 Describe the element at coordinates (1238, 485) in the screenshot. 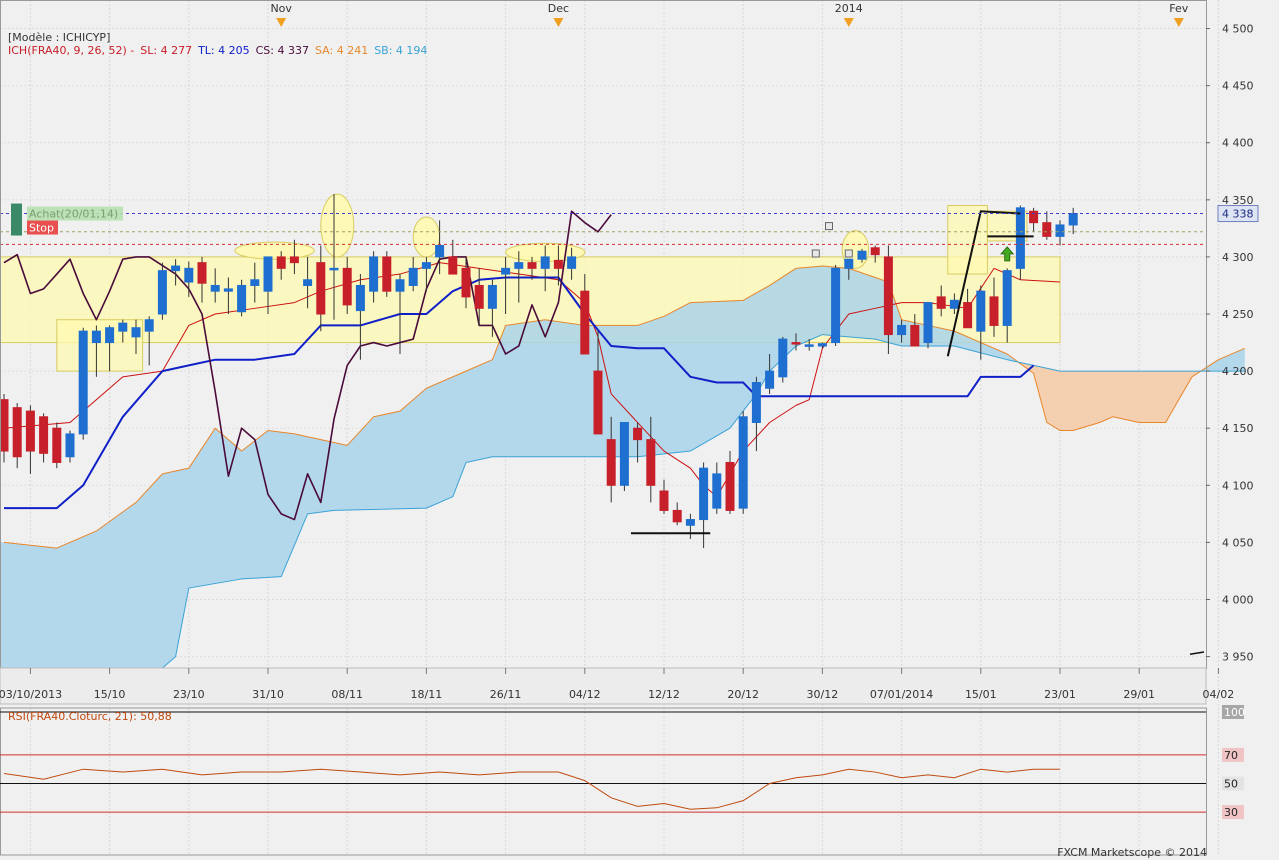

I see `y-tick-label: 4 100` at that location.